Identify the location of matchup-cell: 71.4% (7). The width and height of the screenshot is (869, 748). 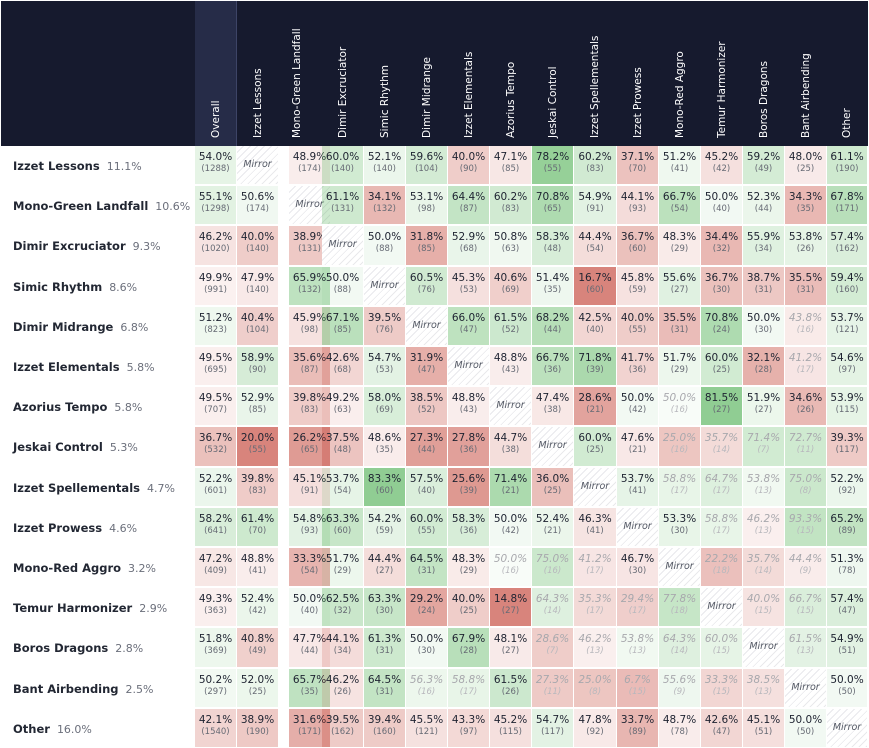
(763, 446).